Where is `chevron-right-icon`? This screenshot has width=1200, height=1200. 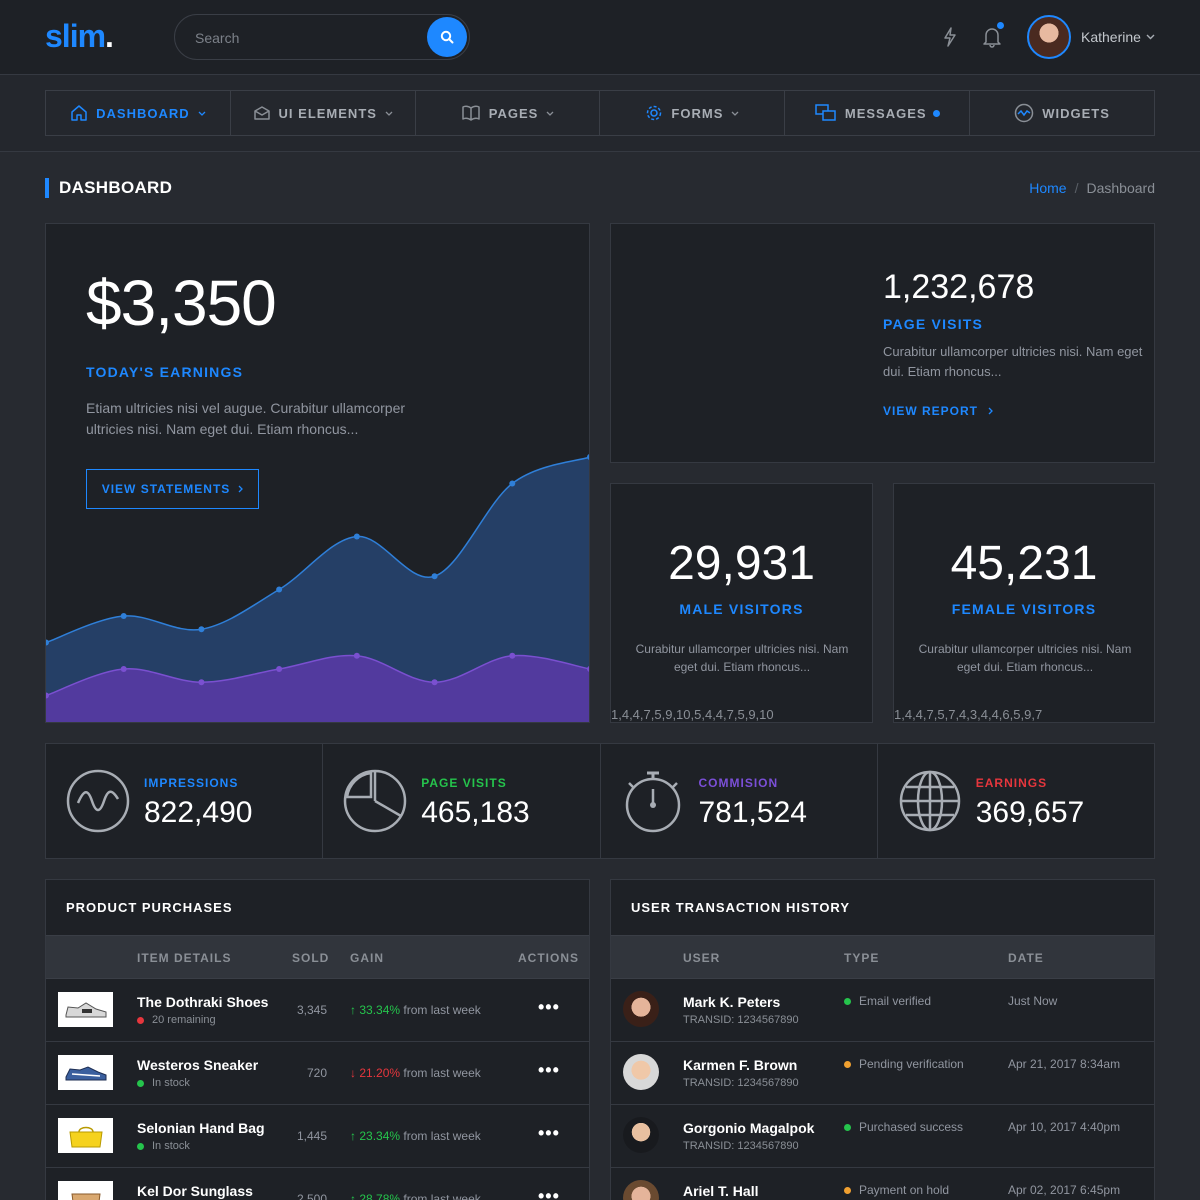
chevron-right-icon is located at coordinates (991, 411).